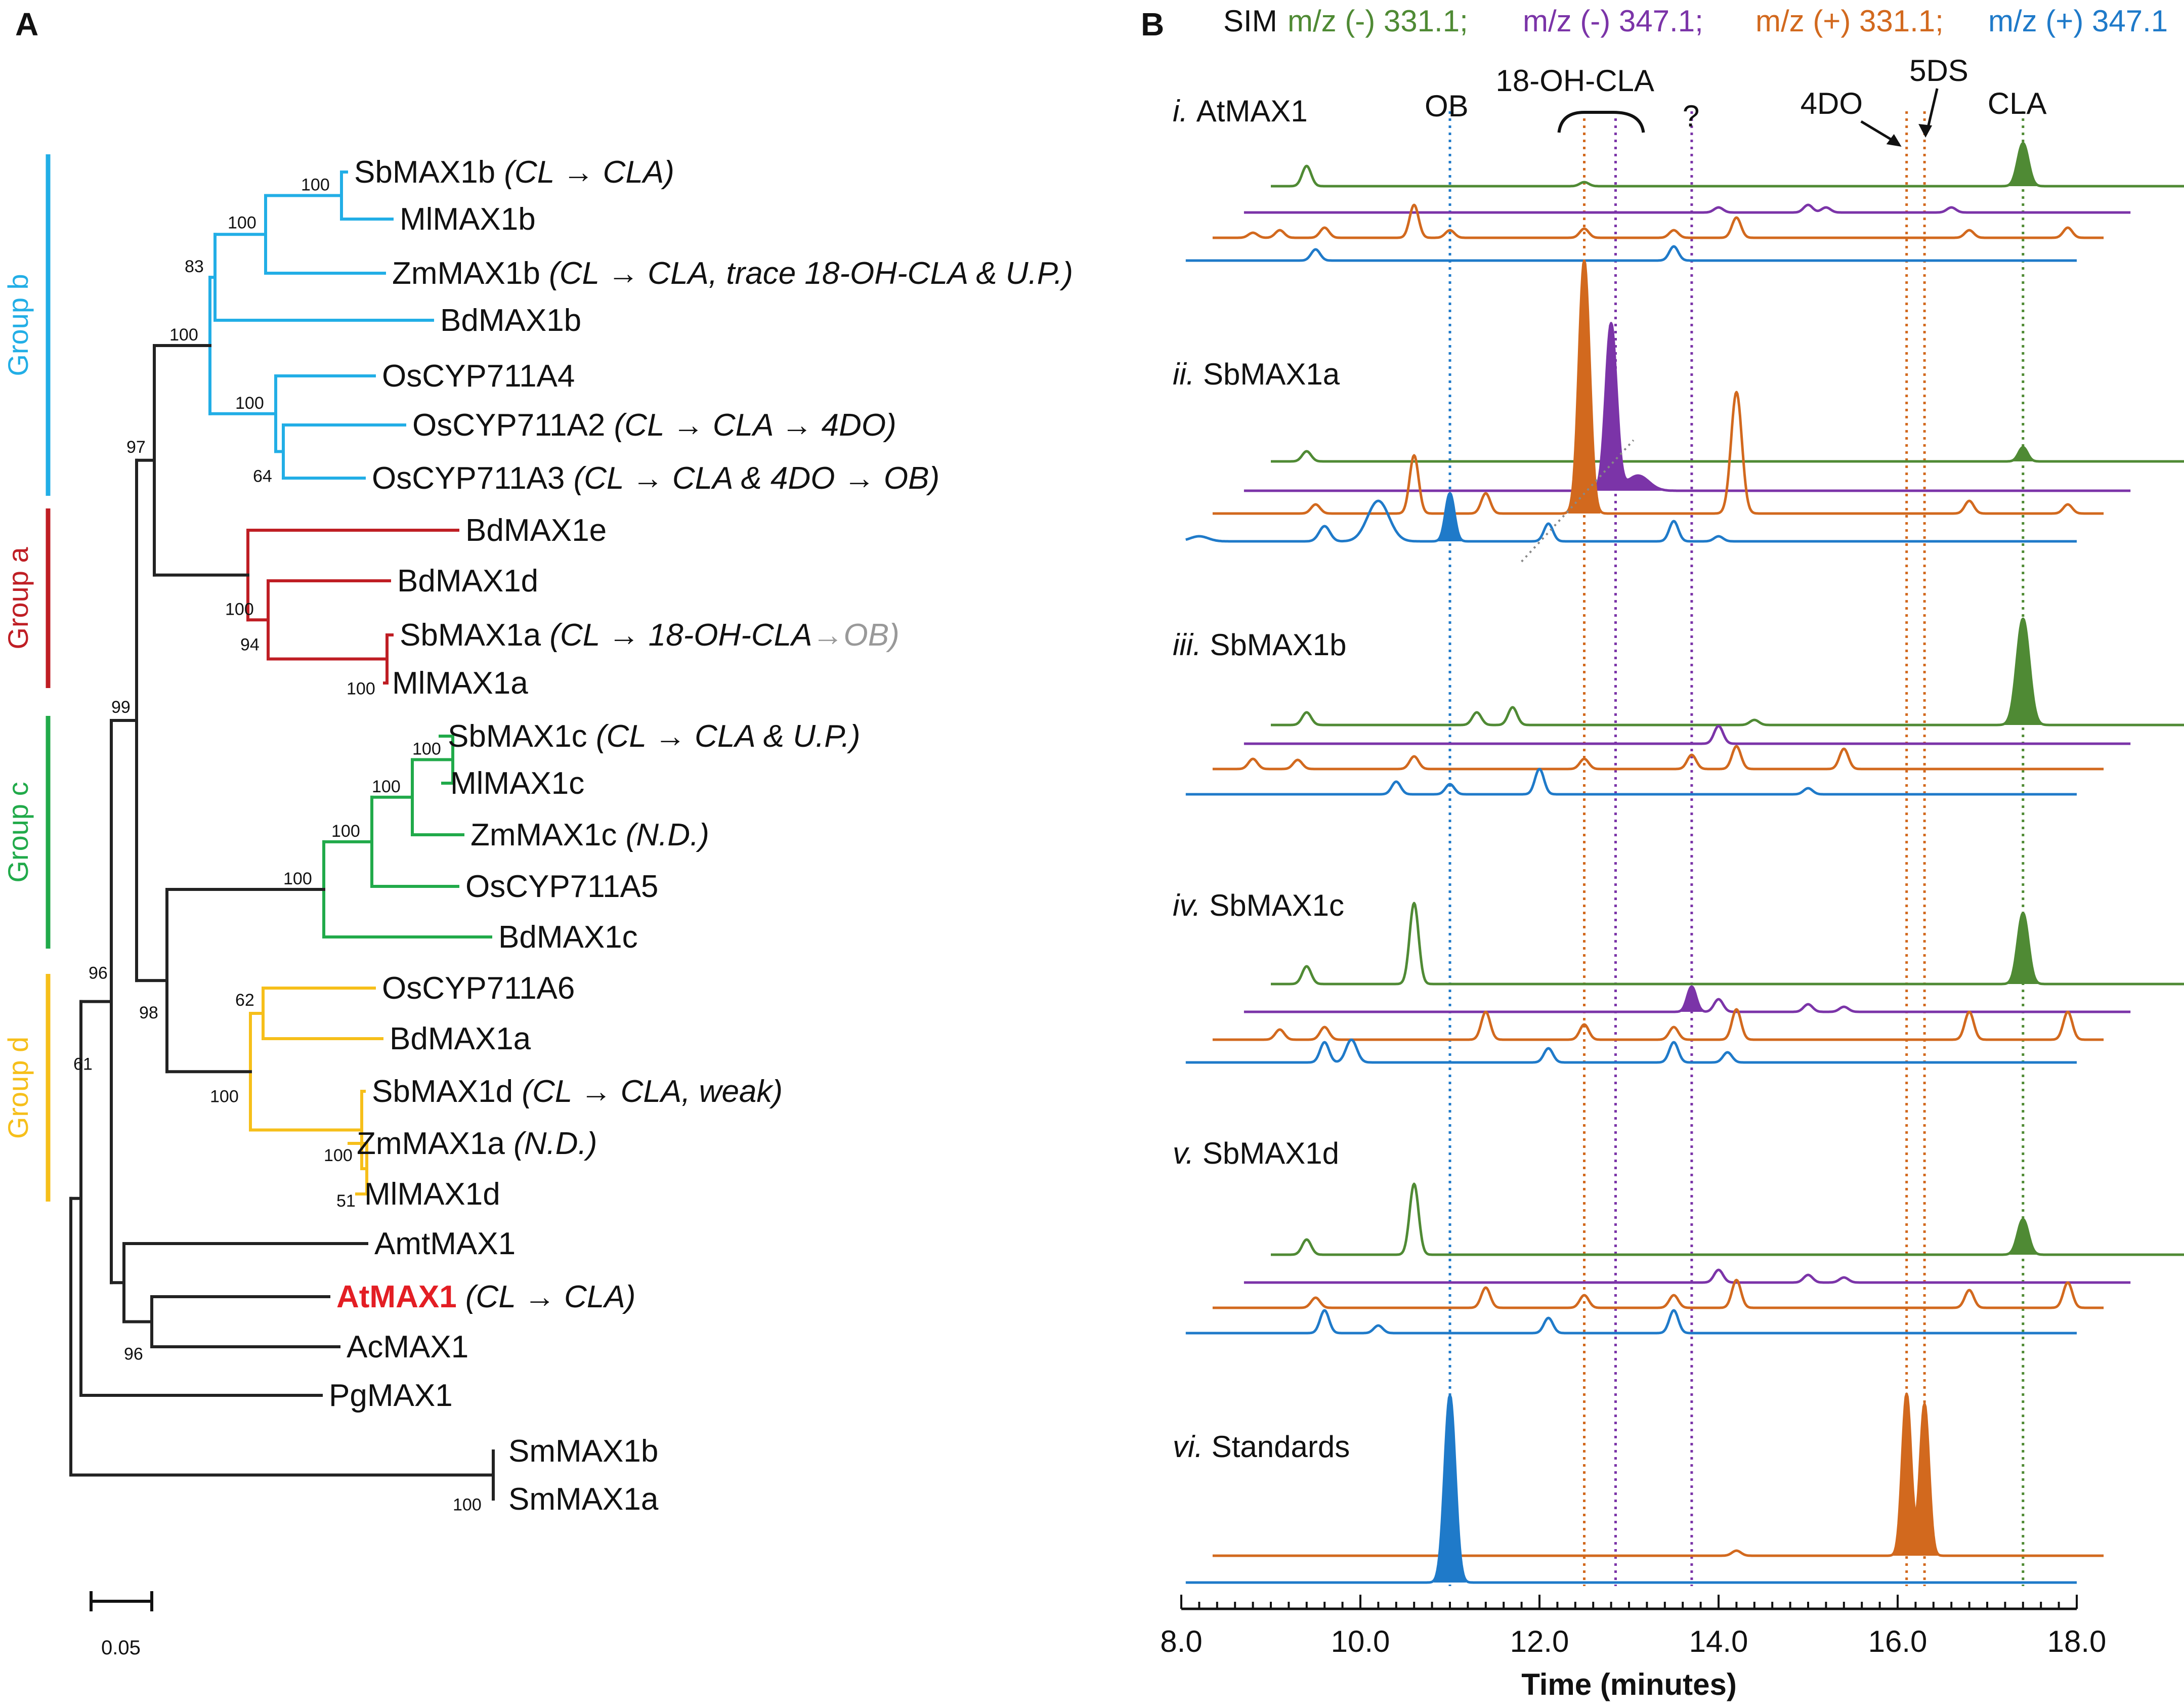 The width and height of the screenshot is (2184, 1708). I want to click on bootstrap-value: 62, so click(245, 1000).